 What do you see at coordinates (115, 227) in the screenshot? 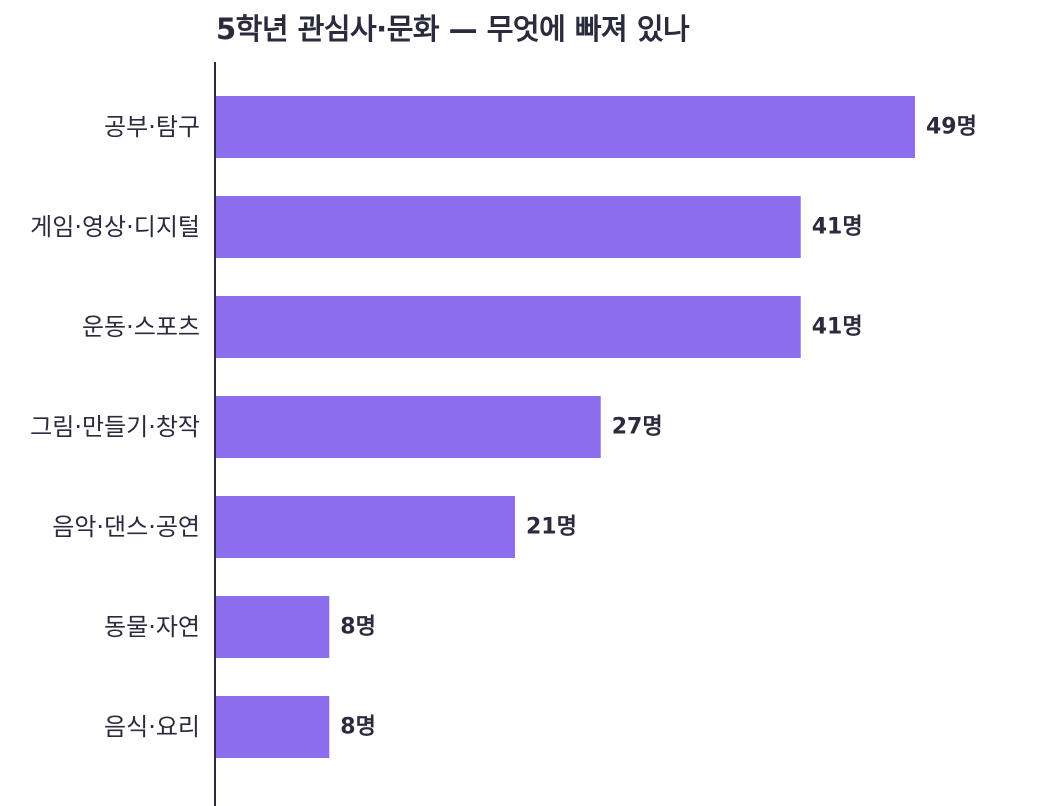
I see `category-label: 게임·영상·디지털` at bounding box center [115, 227].